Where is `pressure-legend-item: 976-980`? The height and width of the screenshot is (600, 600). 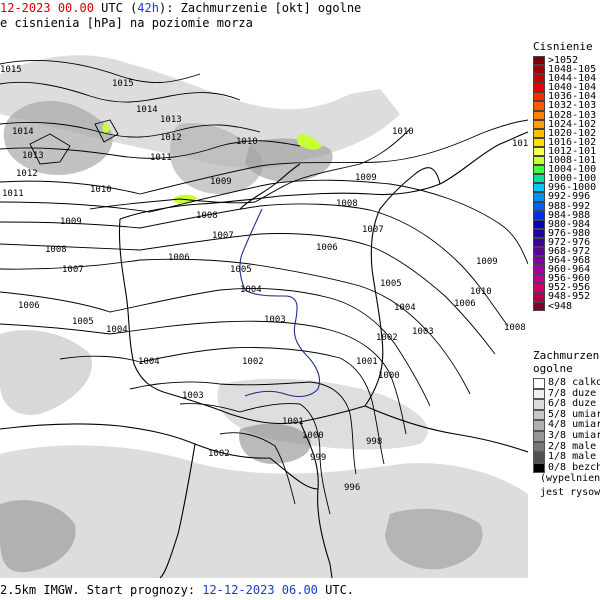
pressure-legend-item: 976-980 is located at coordinates (566, 233).